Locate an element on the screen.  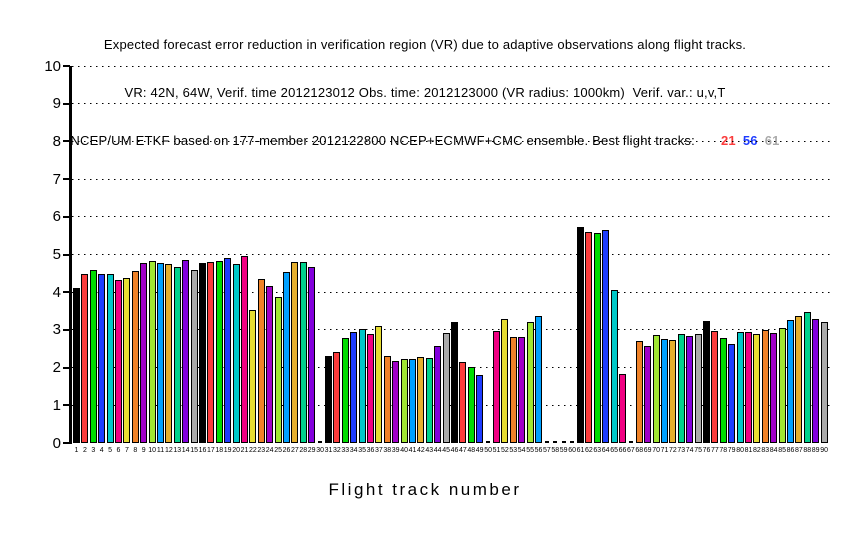
x-tick-label: 47 is located at coordinates (462, 450).